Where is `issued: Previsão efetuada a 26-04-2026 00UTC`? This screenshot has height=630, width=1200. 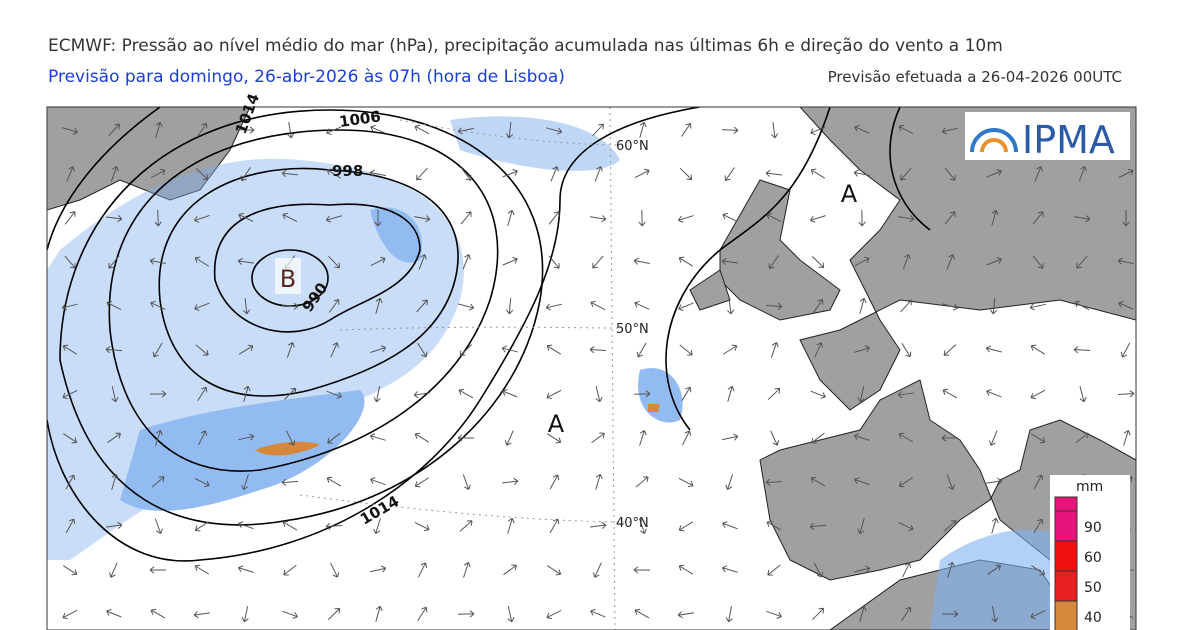 issued: Previsão efetuada a 26-04-2026 00UTC is located at coordinates (974, 77).